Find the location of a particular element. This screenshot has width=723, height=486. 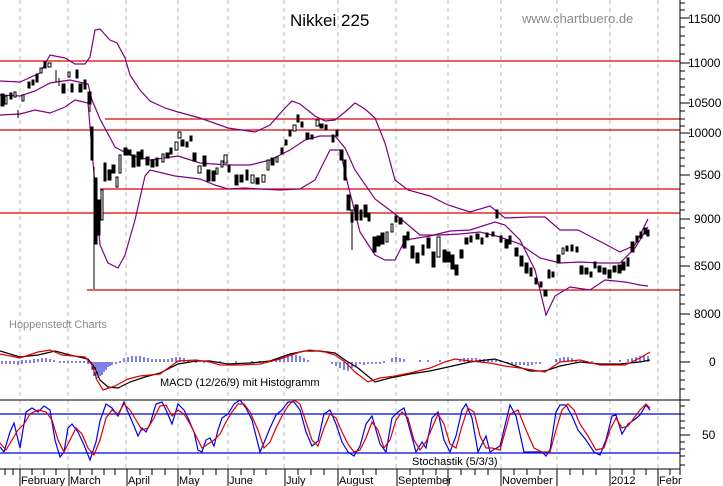

month-label: November is located at coordinates (527, 480).